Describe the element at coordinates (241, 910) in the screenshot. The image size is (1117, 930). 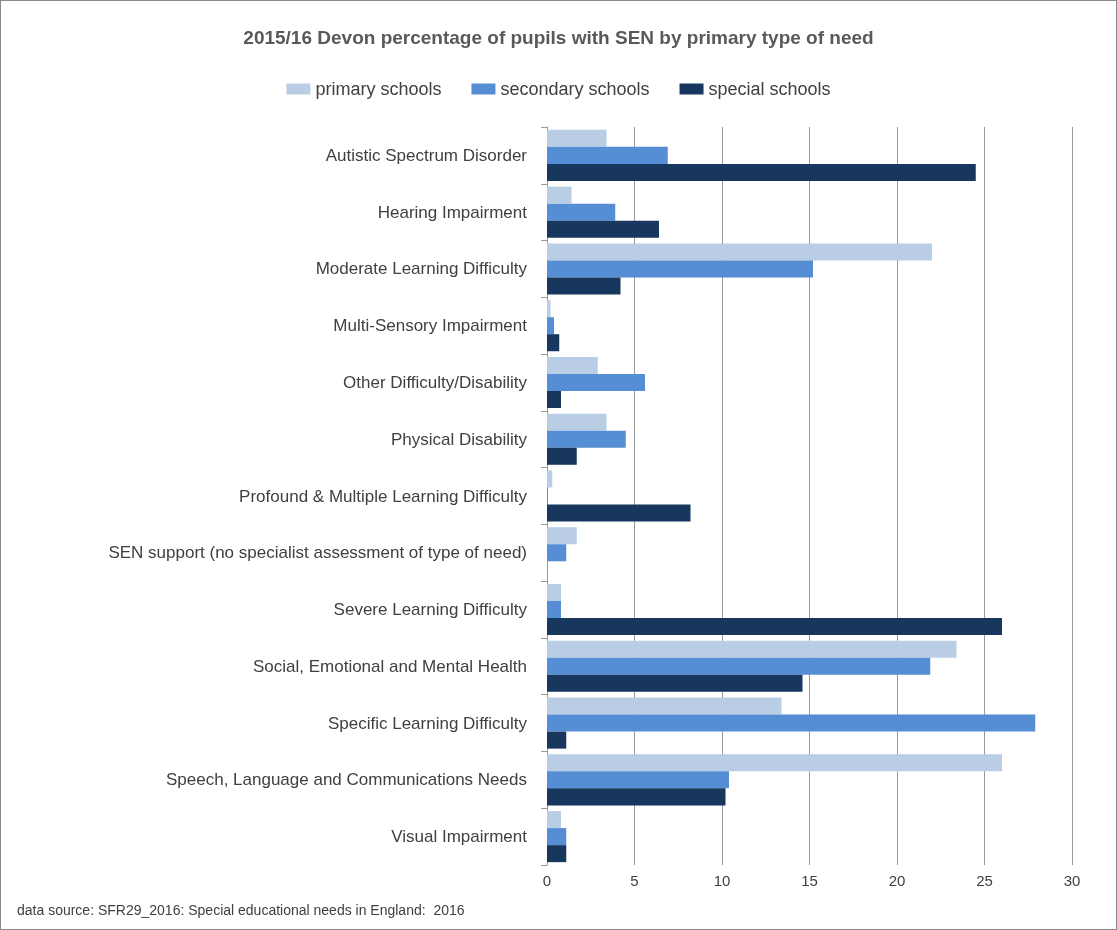
I see `source-note: data source: SFR29_2016: Special educational needs in England: 2016` at that location.